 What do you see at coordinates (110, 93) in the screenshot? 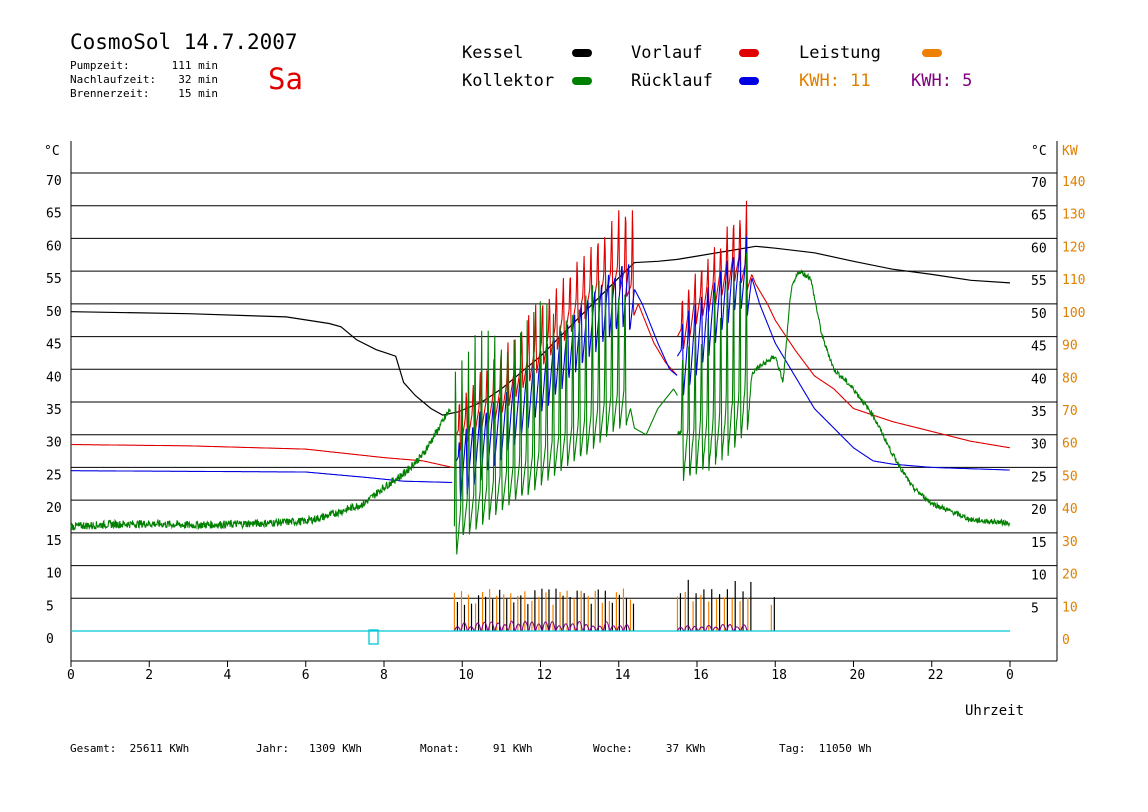
I see `stat-label: Brennerzeit:` at bounding box center [110, 93].